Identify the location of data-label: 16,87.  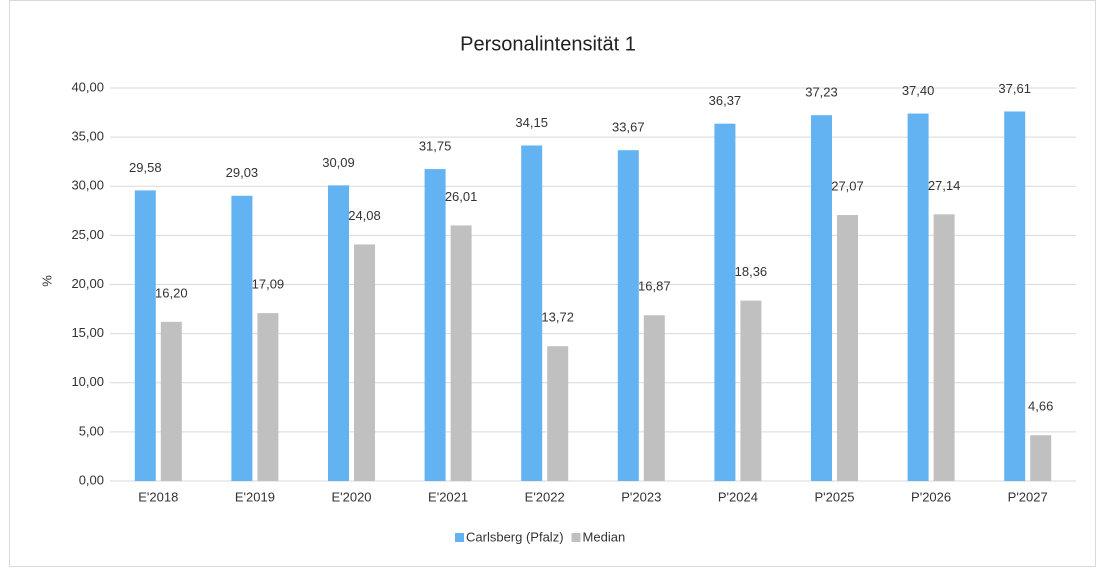
(654, 286).